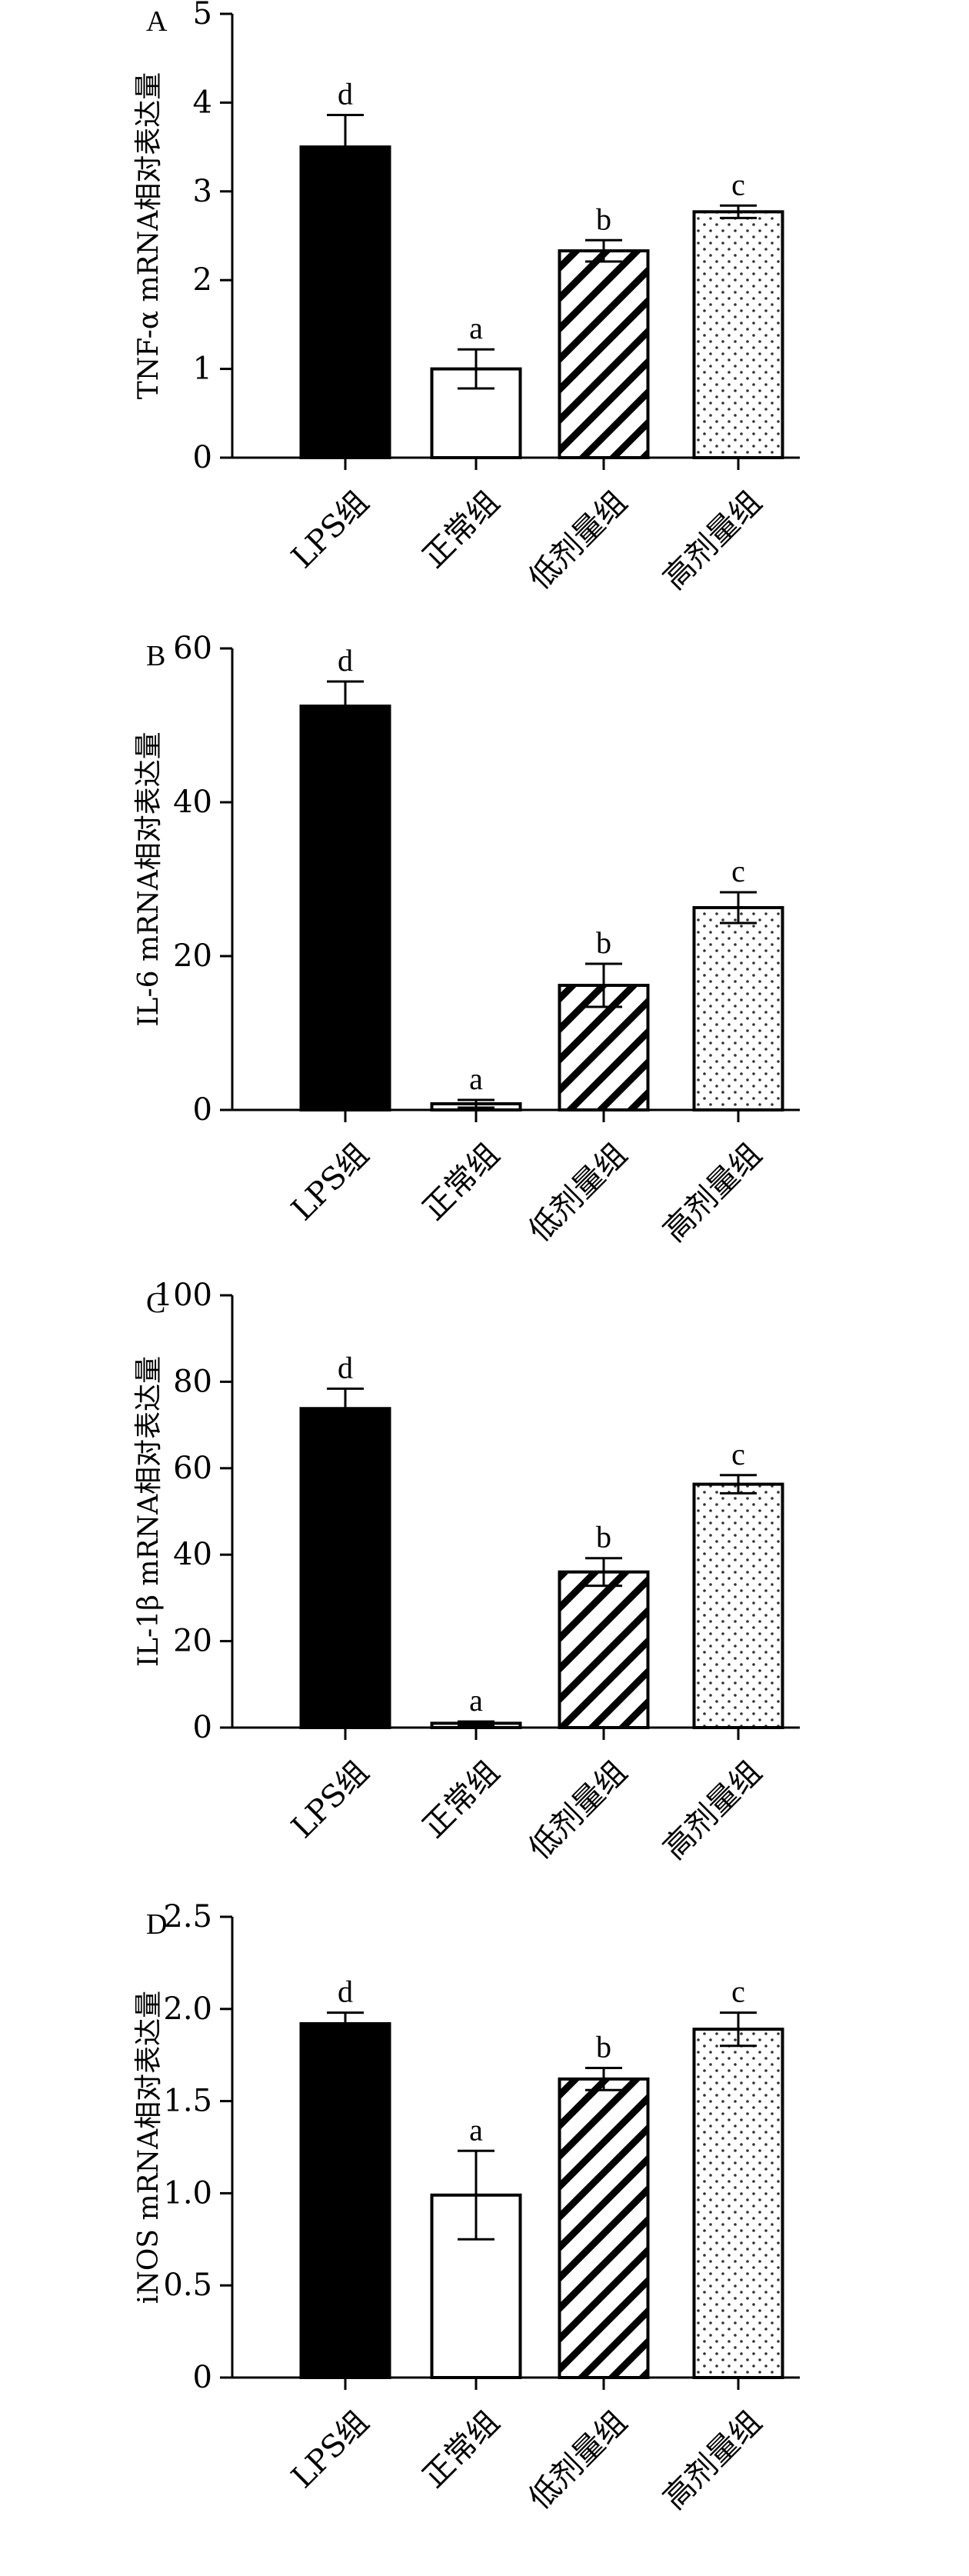  I want to click on y-axis-label: iNOS mRNA相对表达量, so click(149, 2147).